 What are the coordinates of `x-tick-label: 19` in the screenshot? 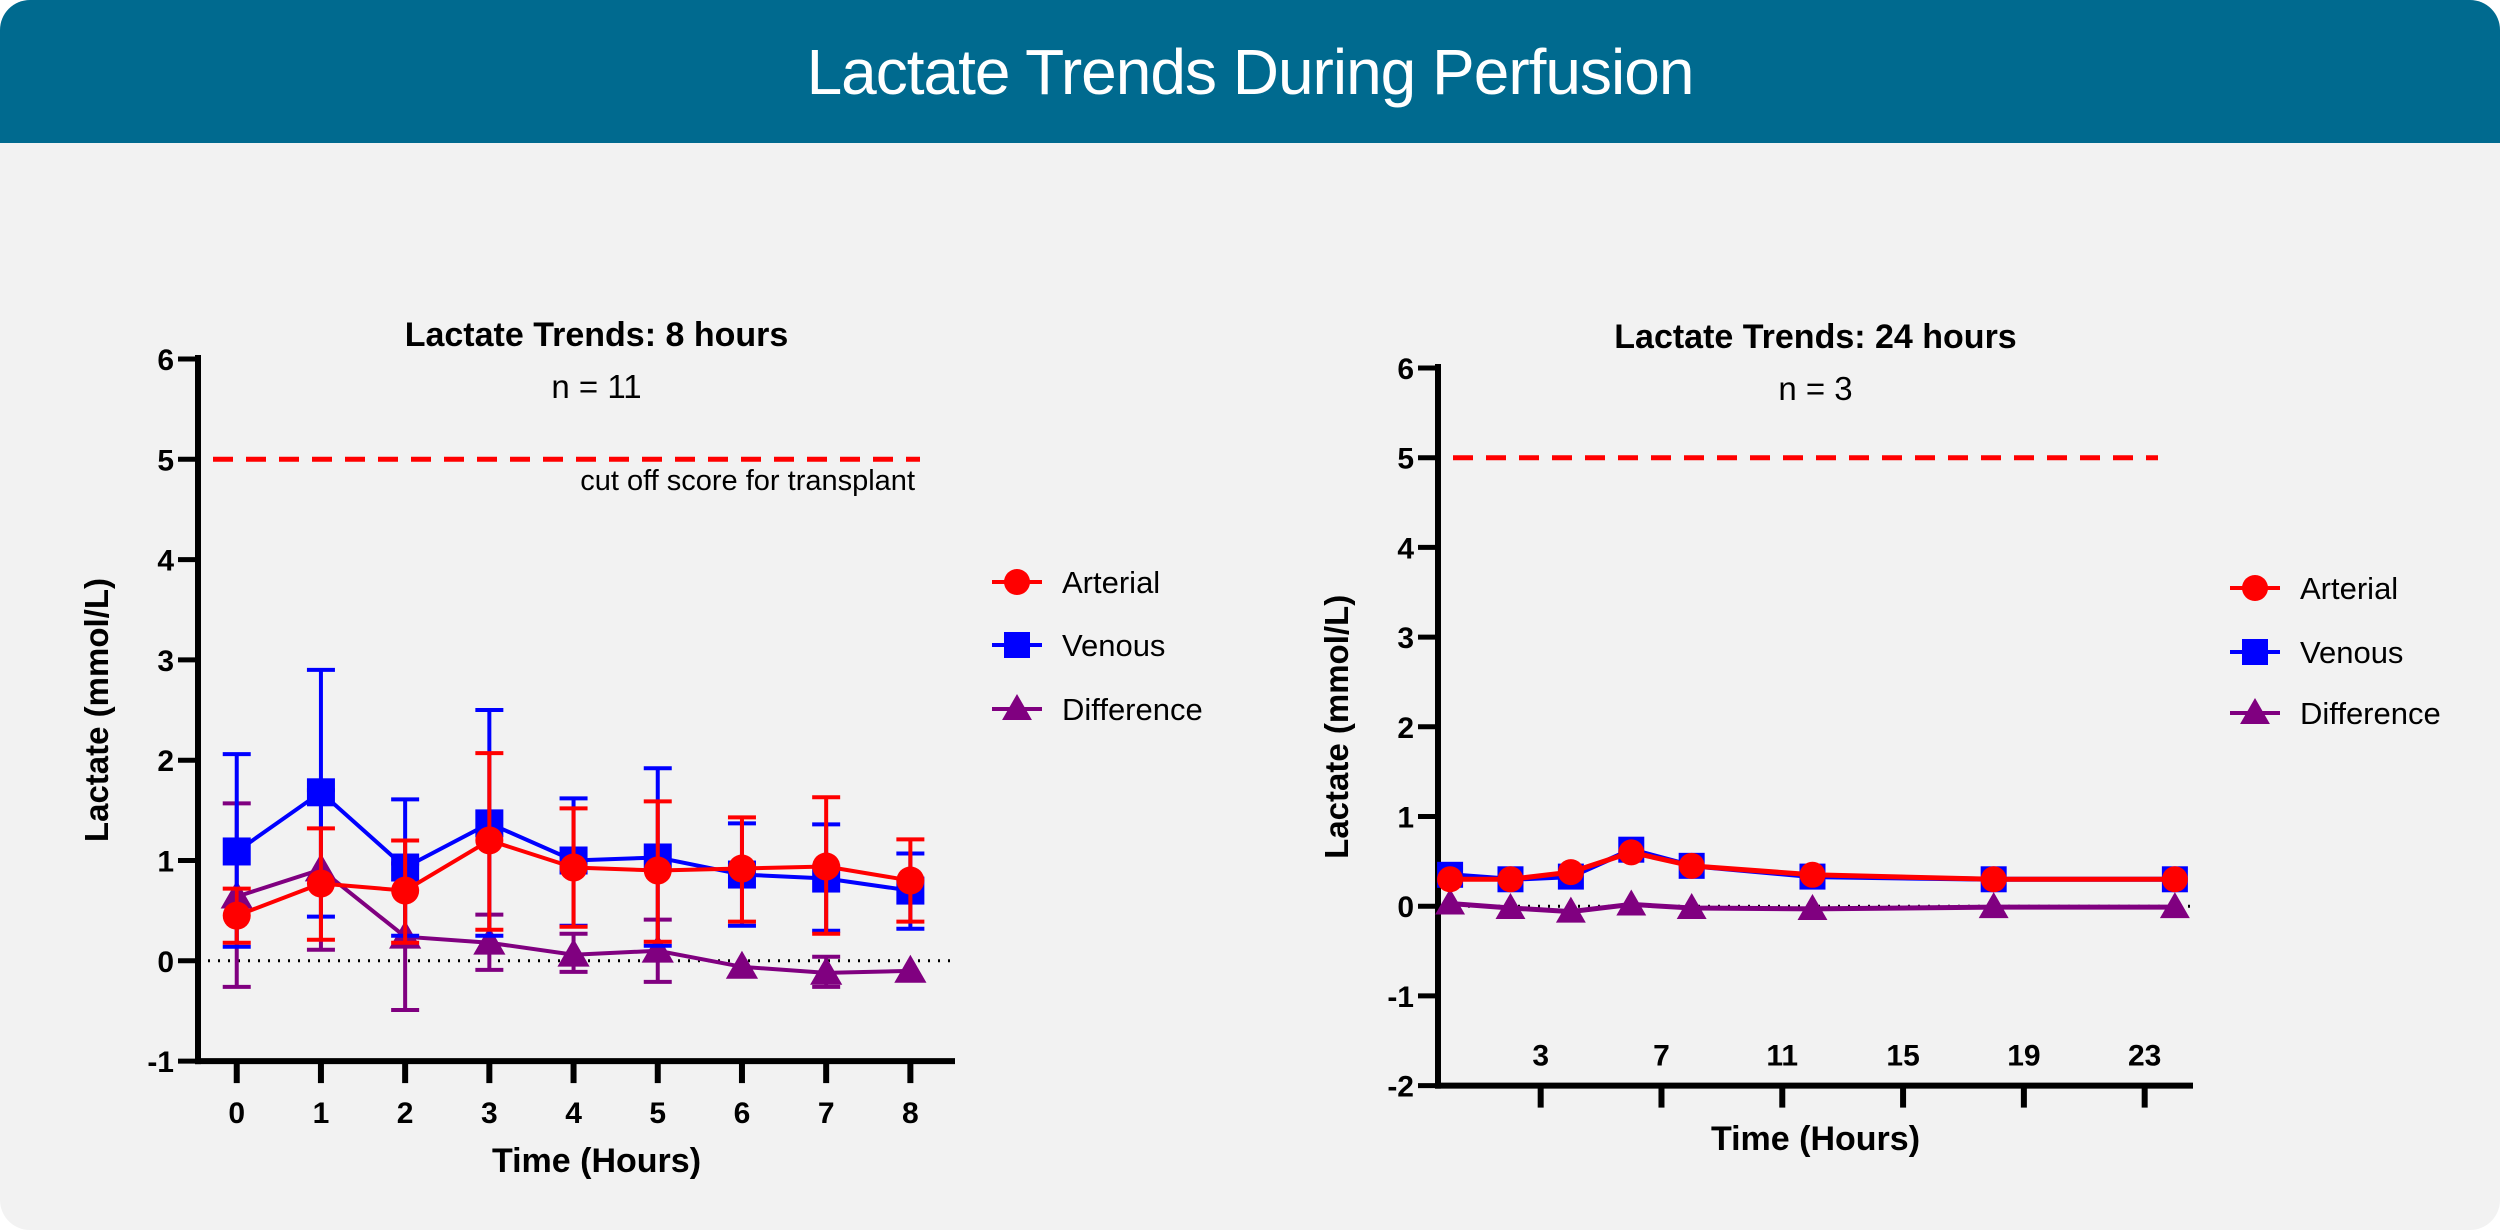 It's located at (2023, 1056).